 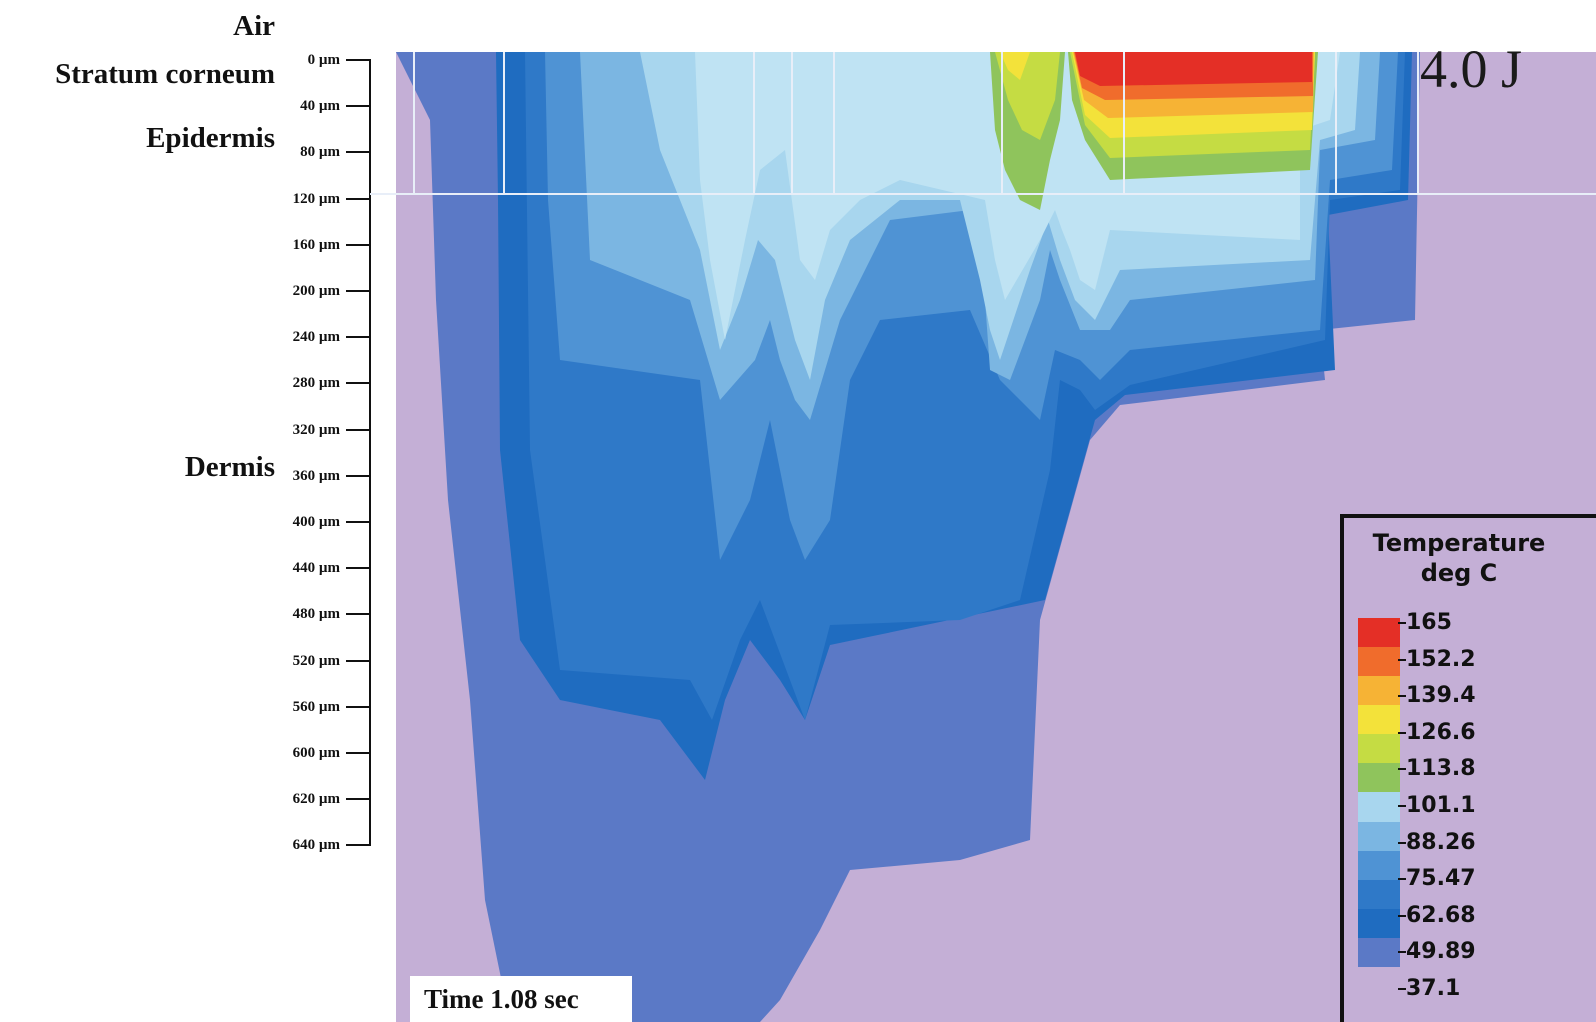 I want to click on depth-tick-label: 280 µm, so click(x=316, y=383).